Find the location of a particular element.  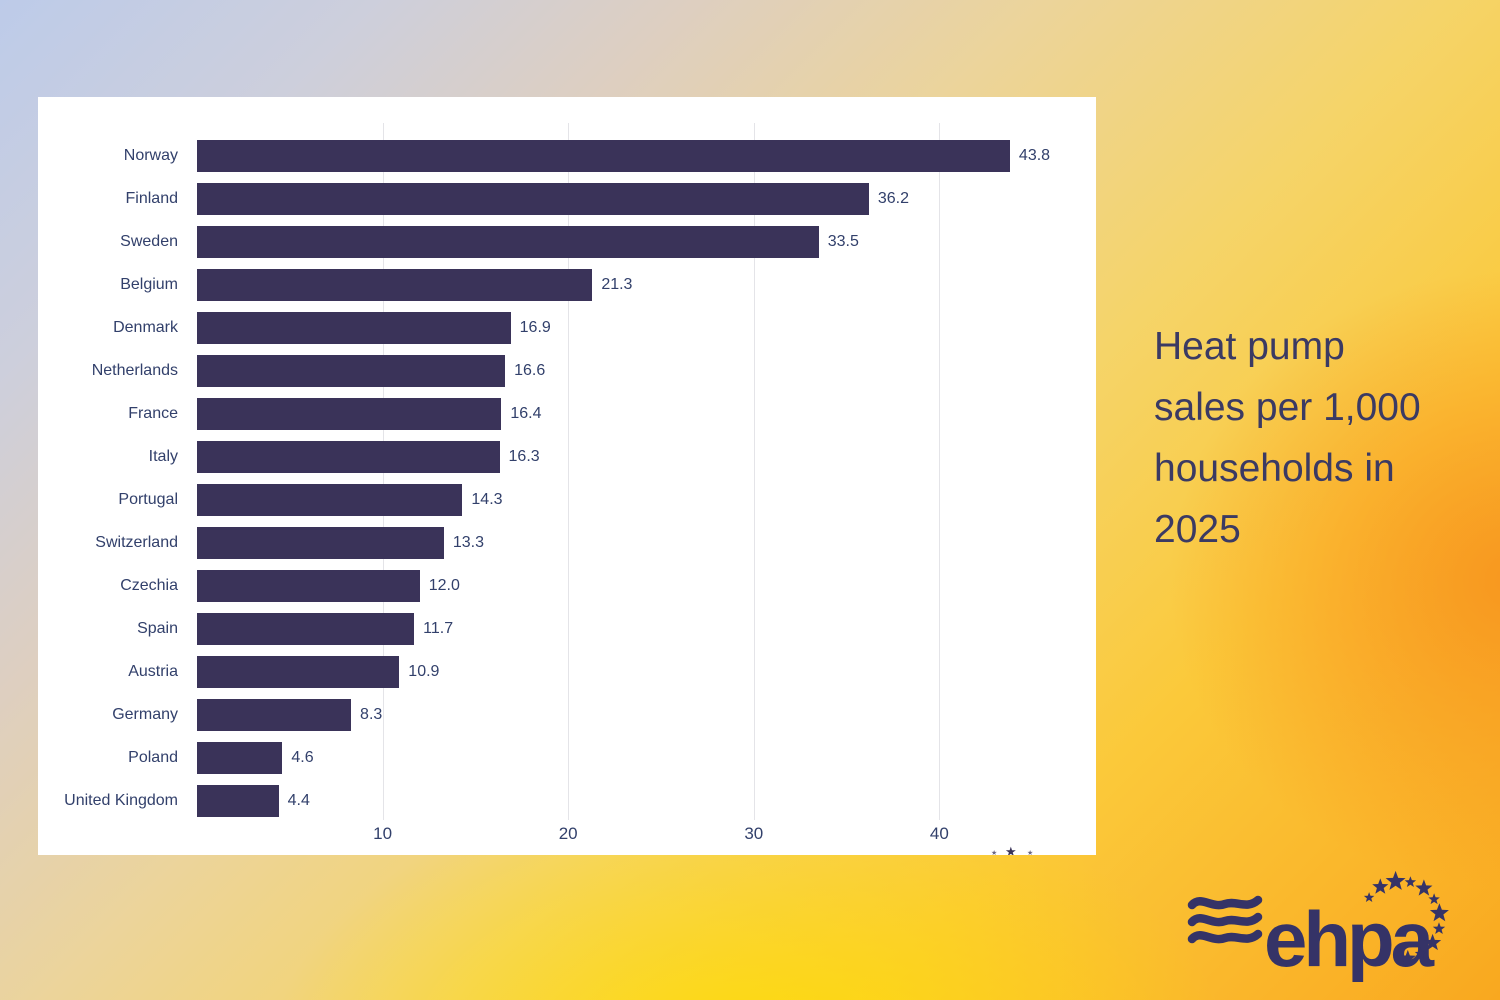

clipped-star-artifact: ★ ★ ★ is located at coordinates (1013, 850).